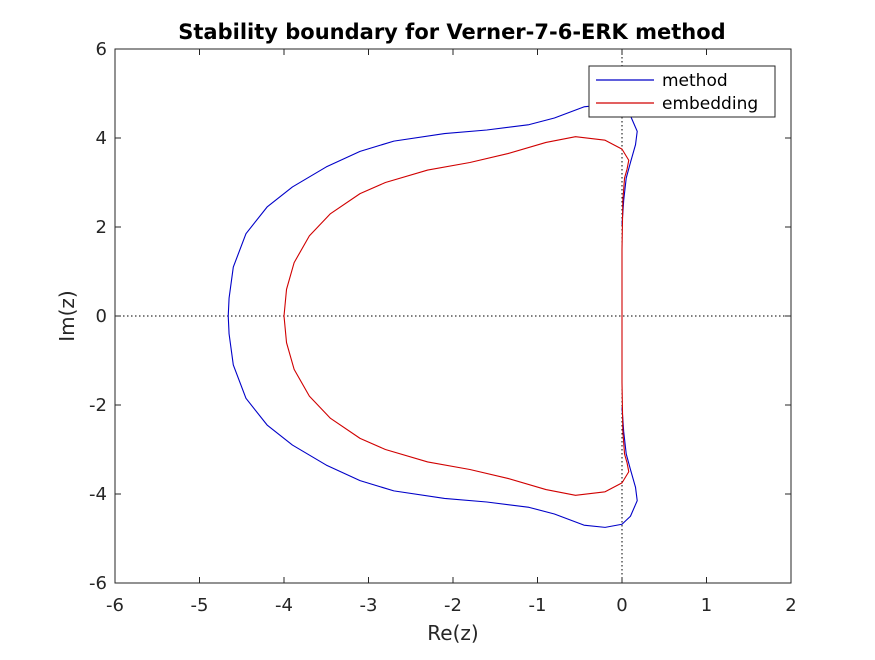 The width and height of the screenshot is (875, 660). What do you see at coordinates (98, 583) in the screenshot?
I see `y-tick-label: -6` at bounding box center [98, 583].